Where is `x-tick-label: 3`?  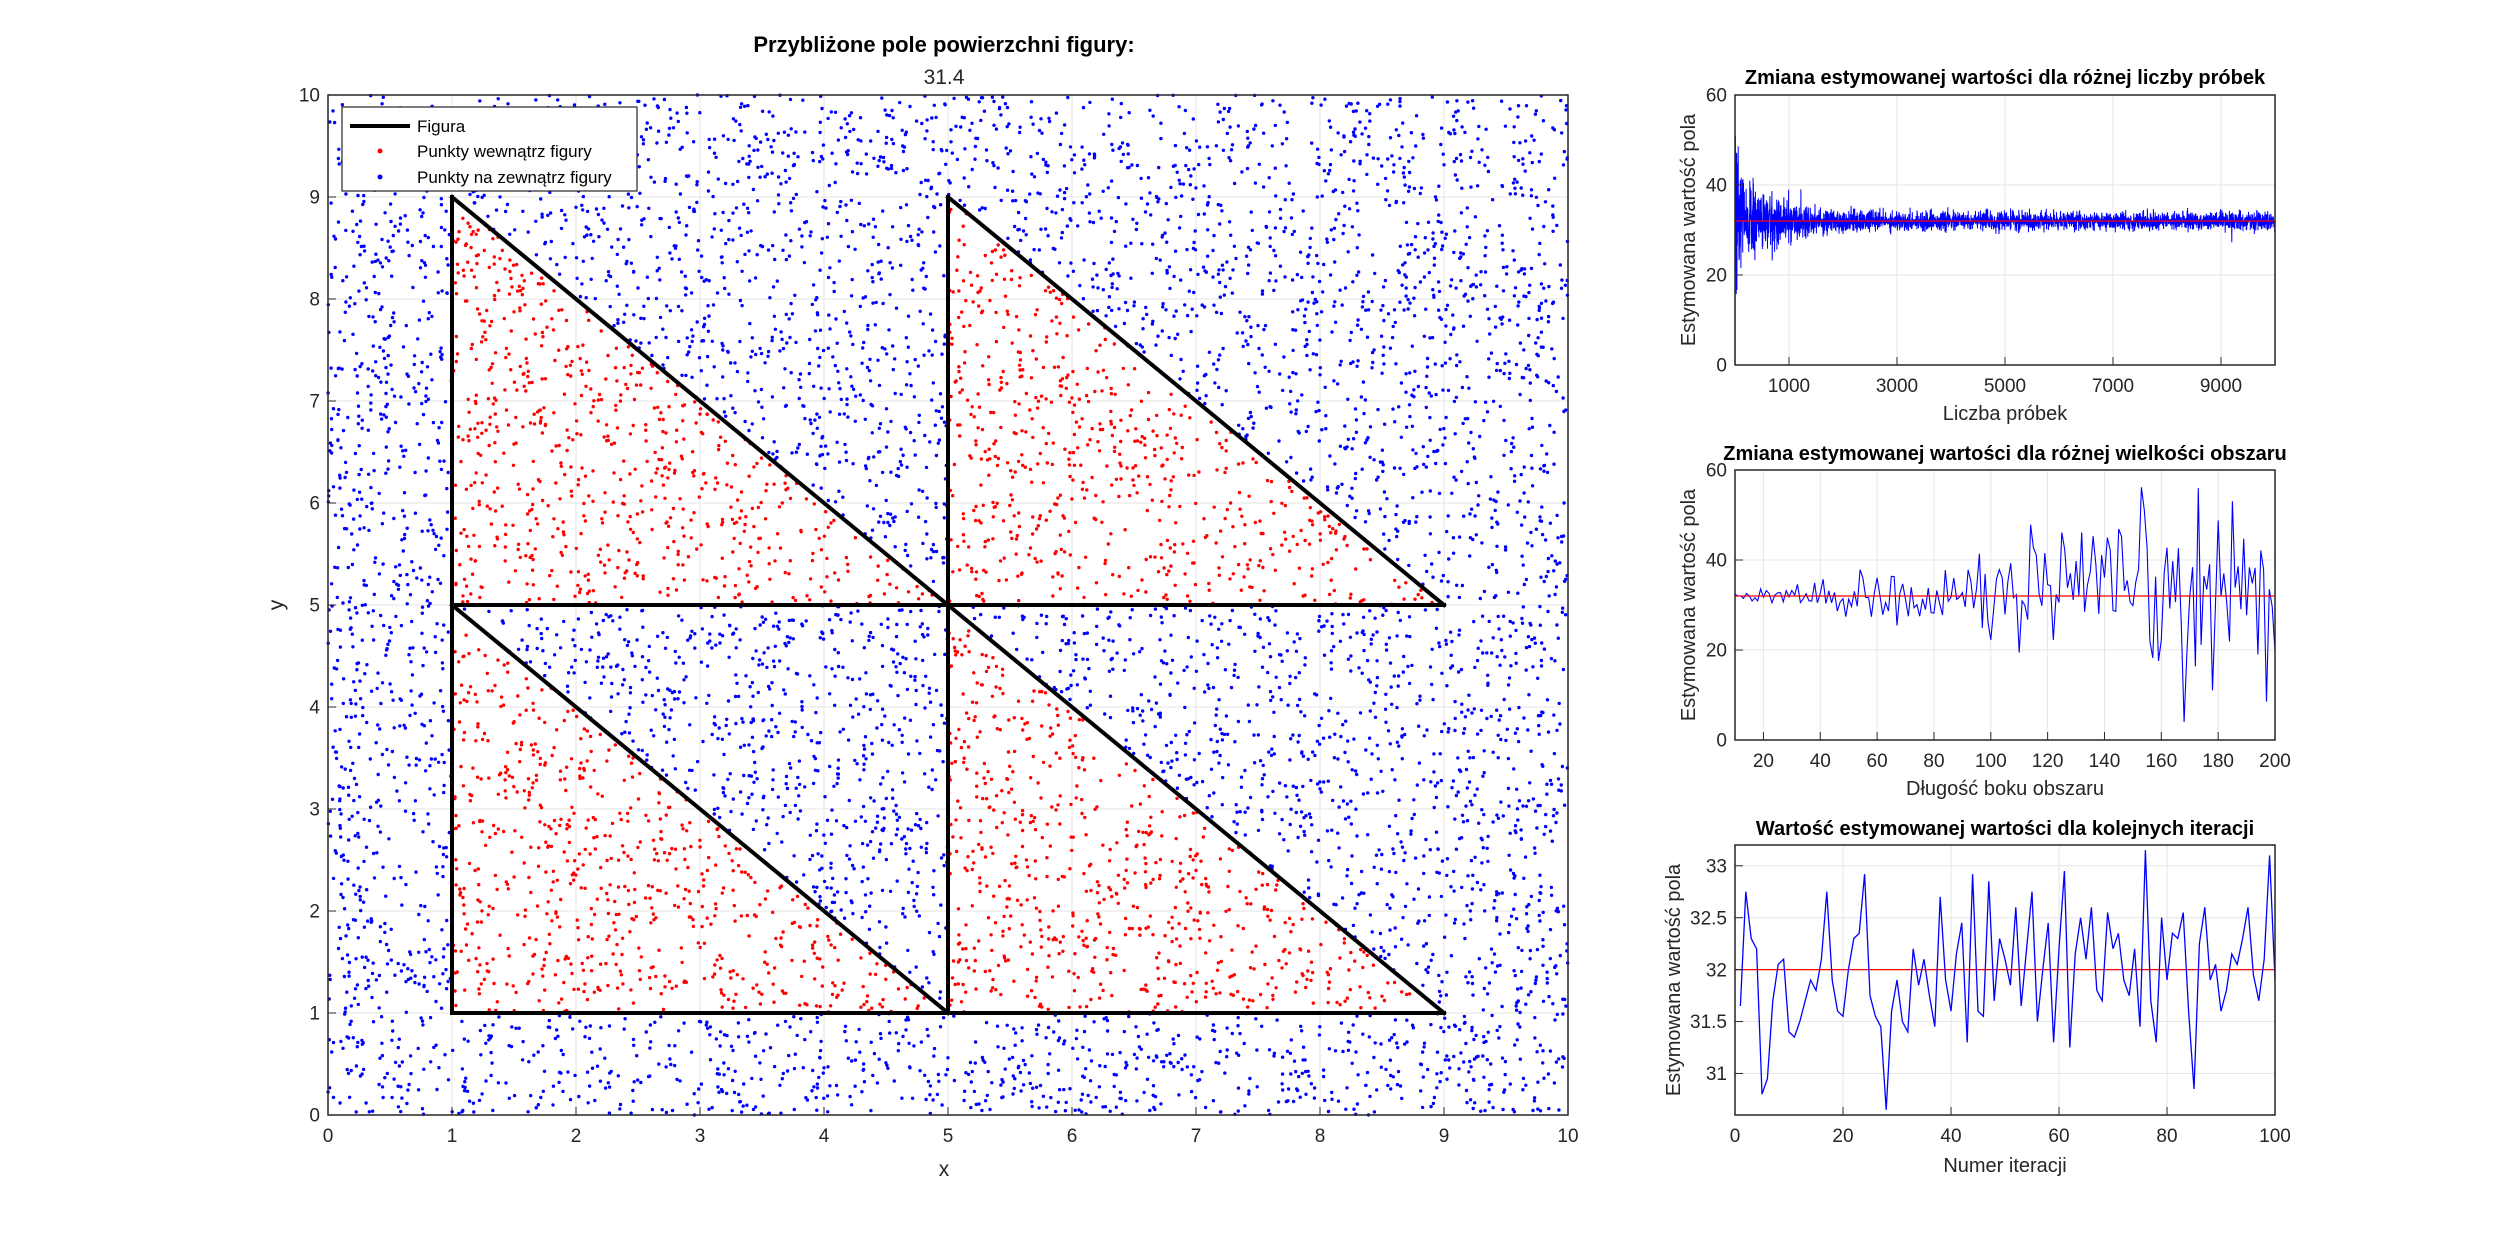
x-tick-label: 3 is located at coordinates (700, 1136).